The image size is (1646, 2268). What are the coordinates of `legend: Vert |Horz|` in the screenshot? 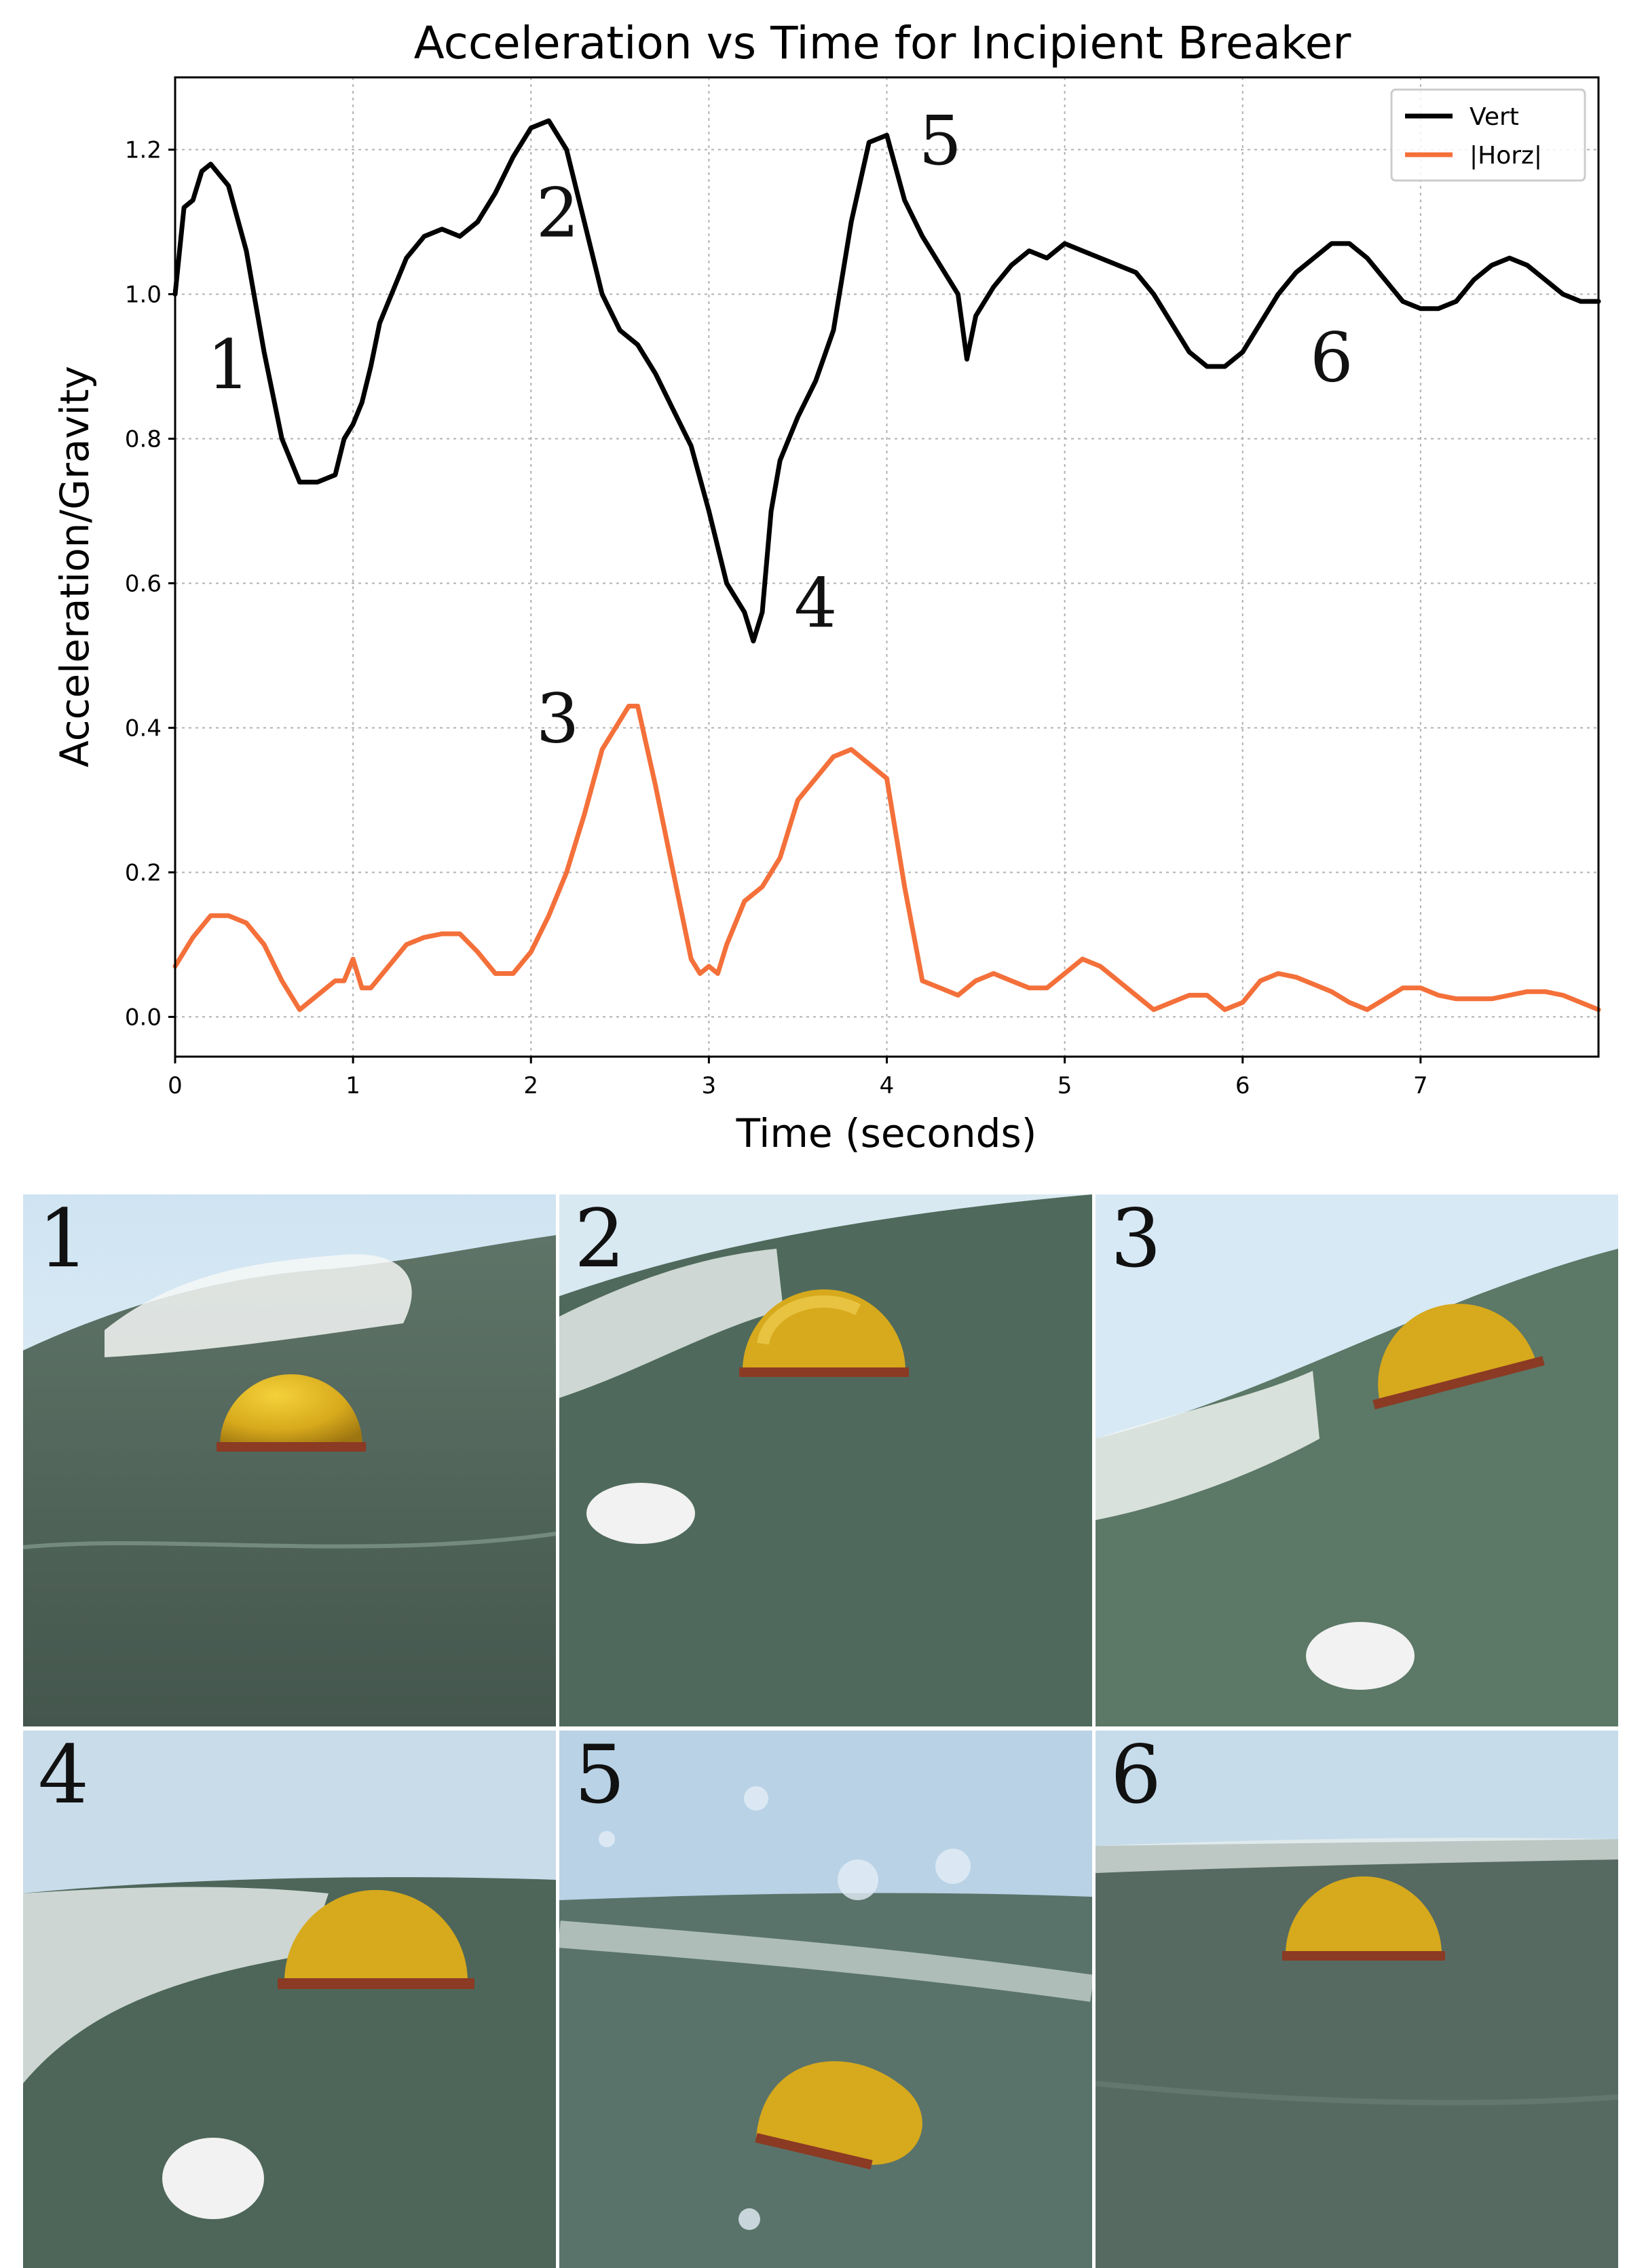 It's located at (1488, 135).